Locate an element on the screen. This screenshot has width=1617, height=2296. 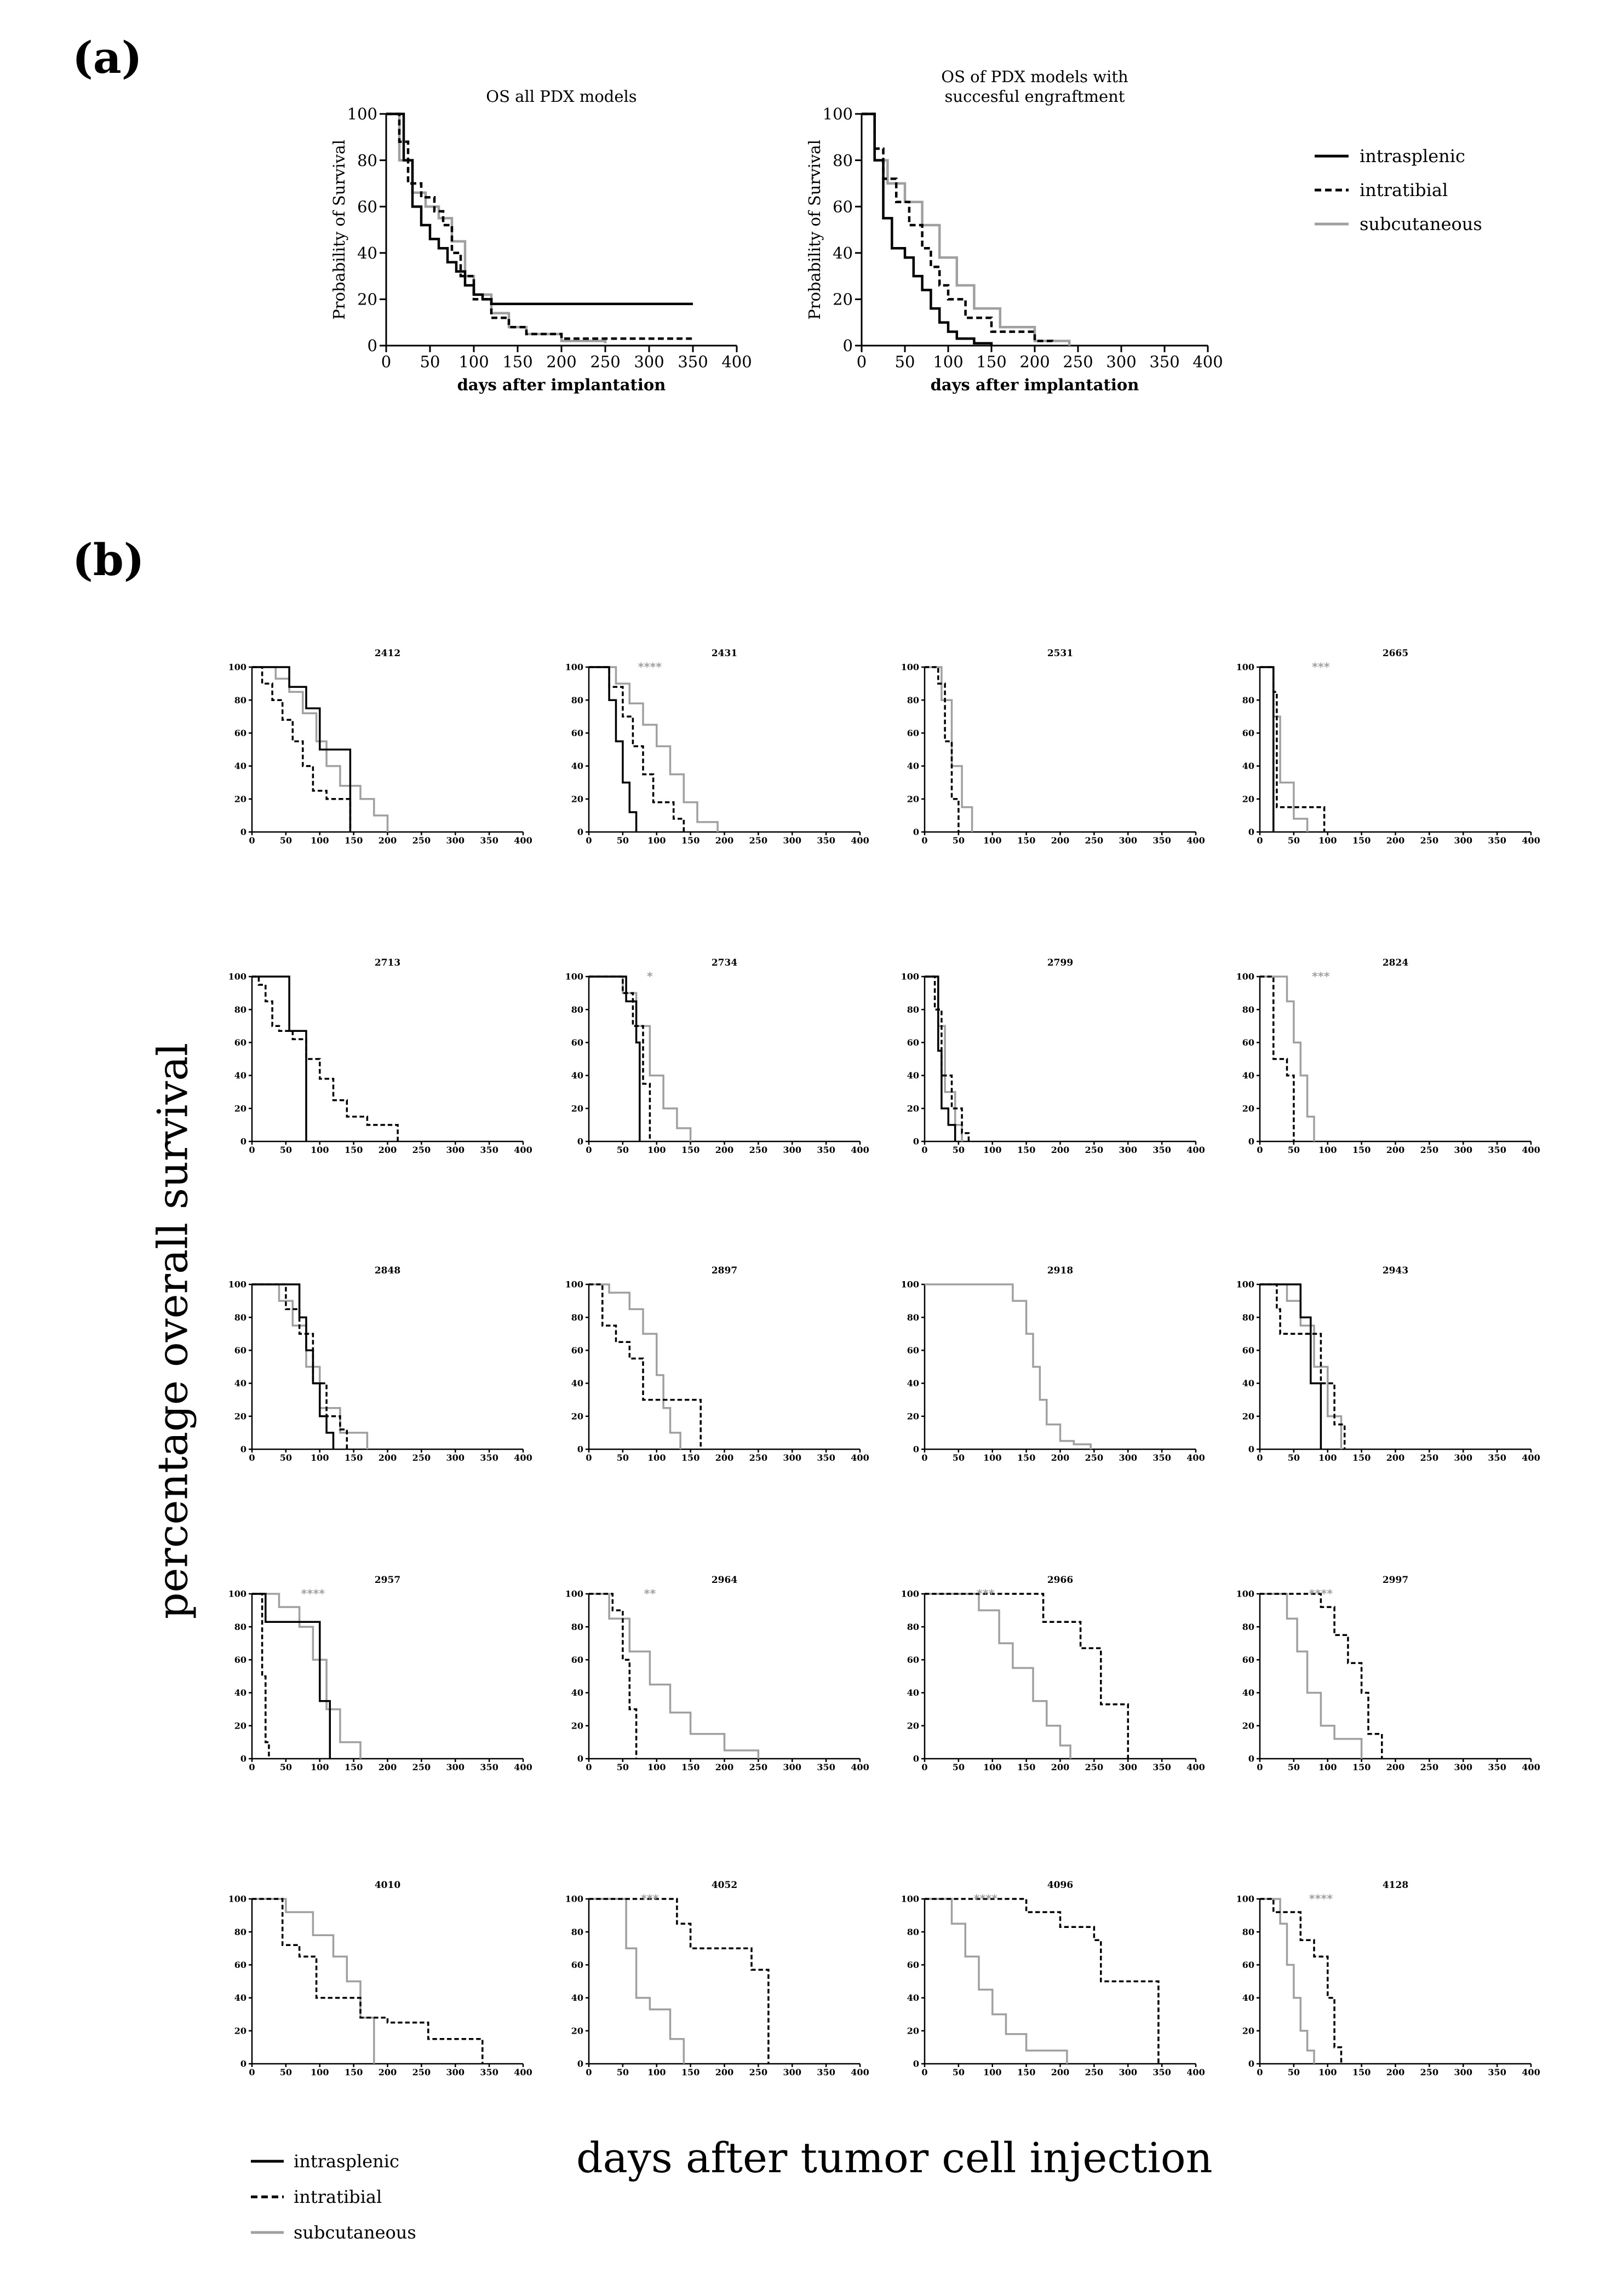
chart-title: OS all PDX models is located at coordinates (561, 97).